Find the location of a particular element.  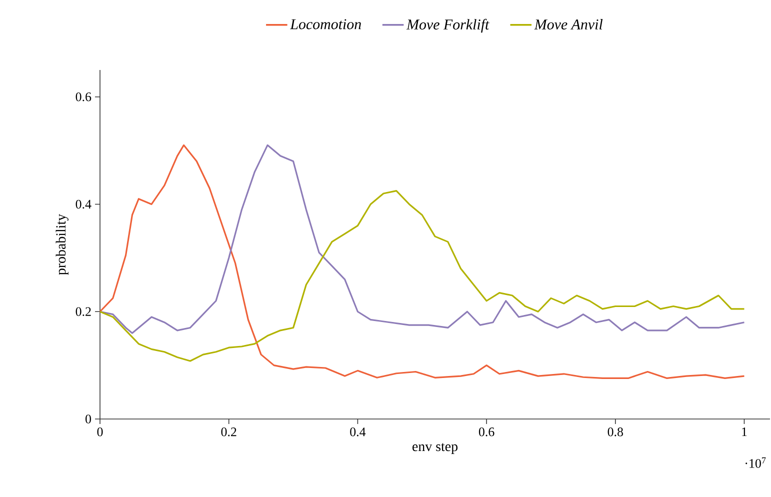

y-axis-title: probability is located at coordinates (62, 244).